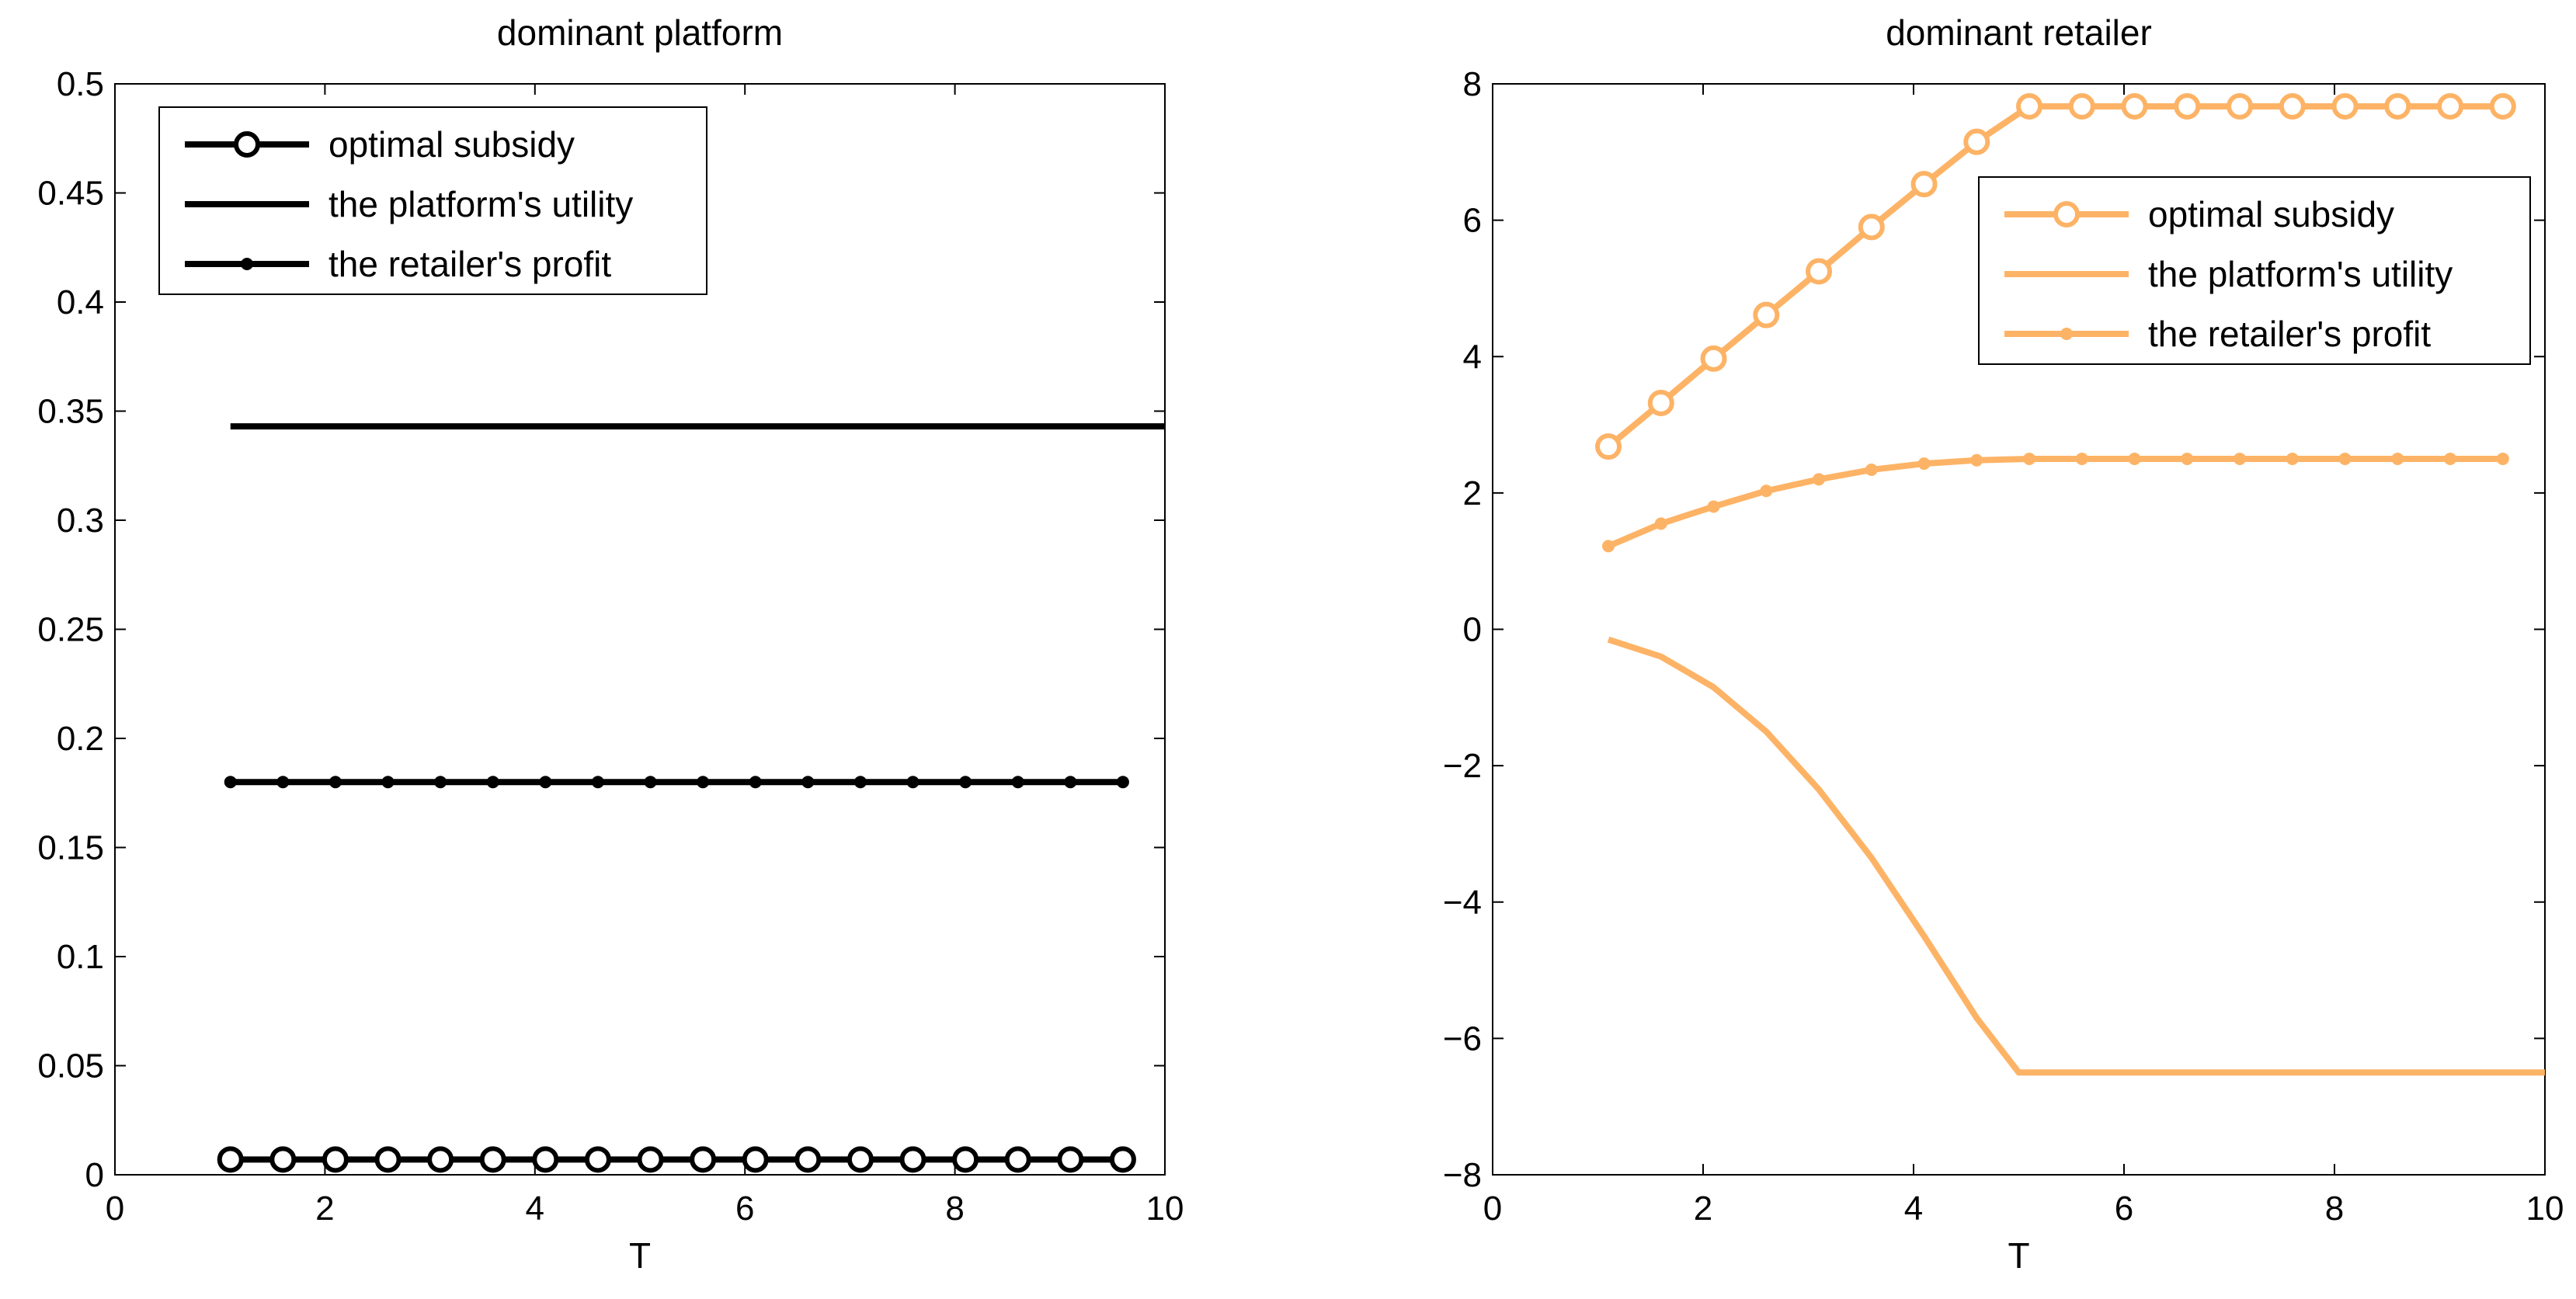 The height and width of the screenshot is (1299, 2576). I want to click on y-tick-label: 0.05, so click(70, 1066).